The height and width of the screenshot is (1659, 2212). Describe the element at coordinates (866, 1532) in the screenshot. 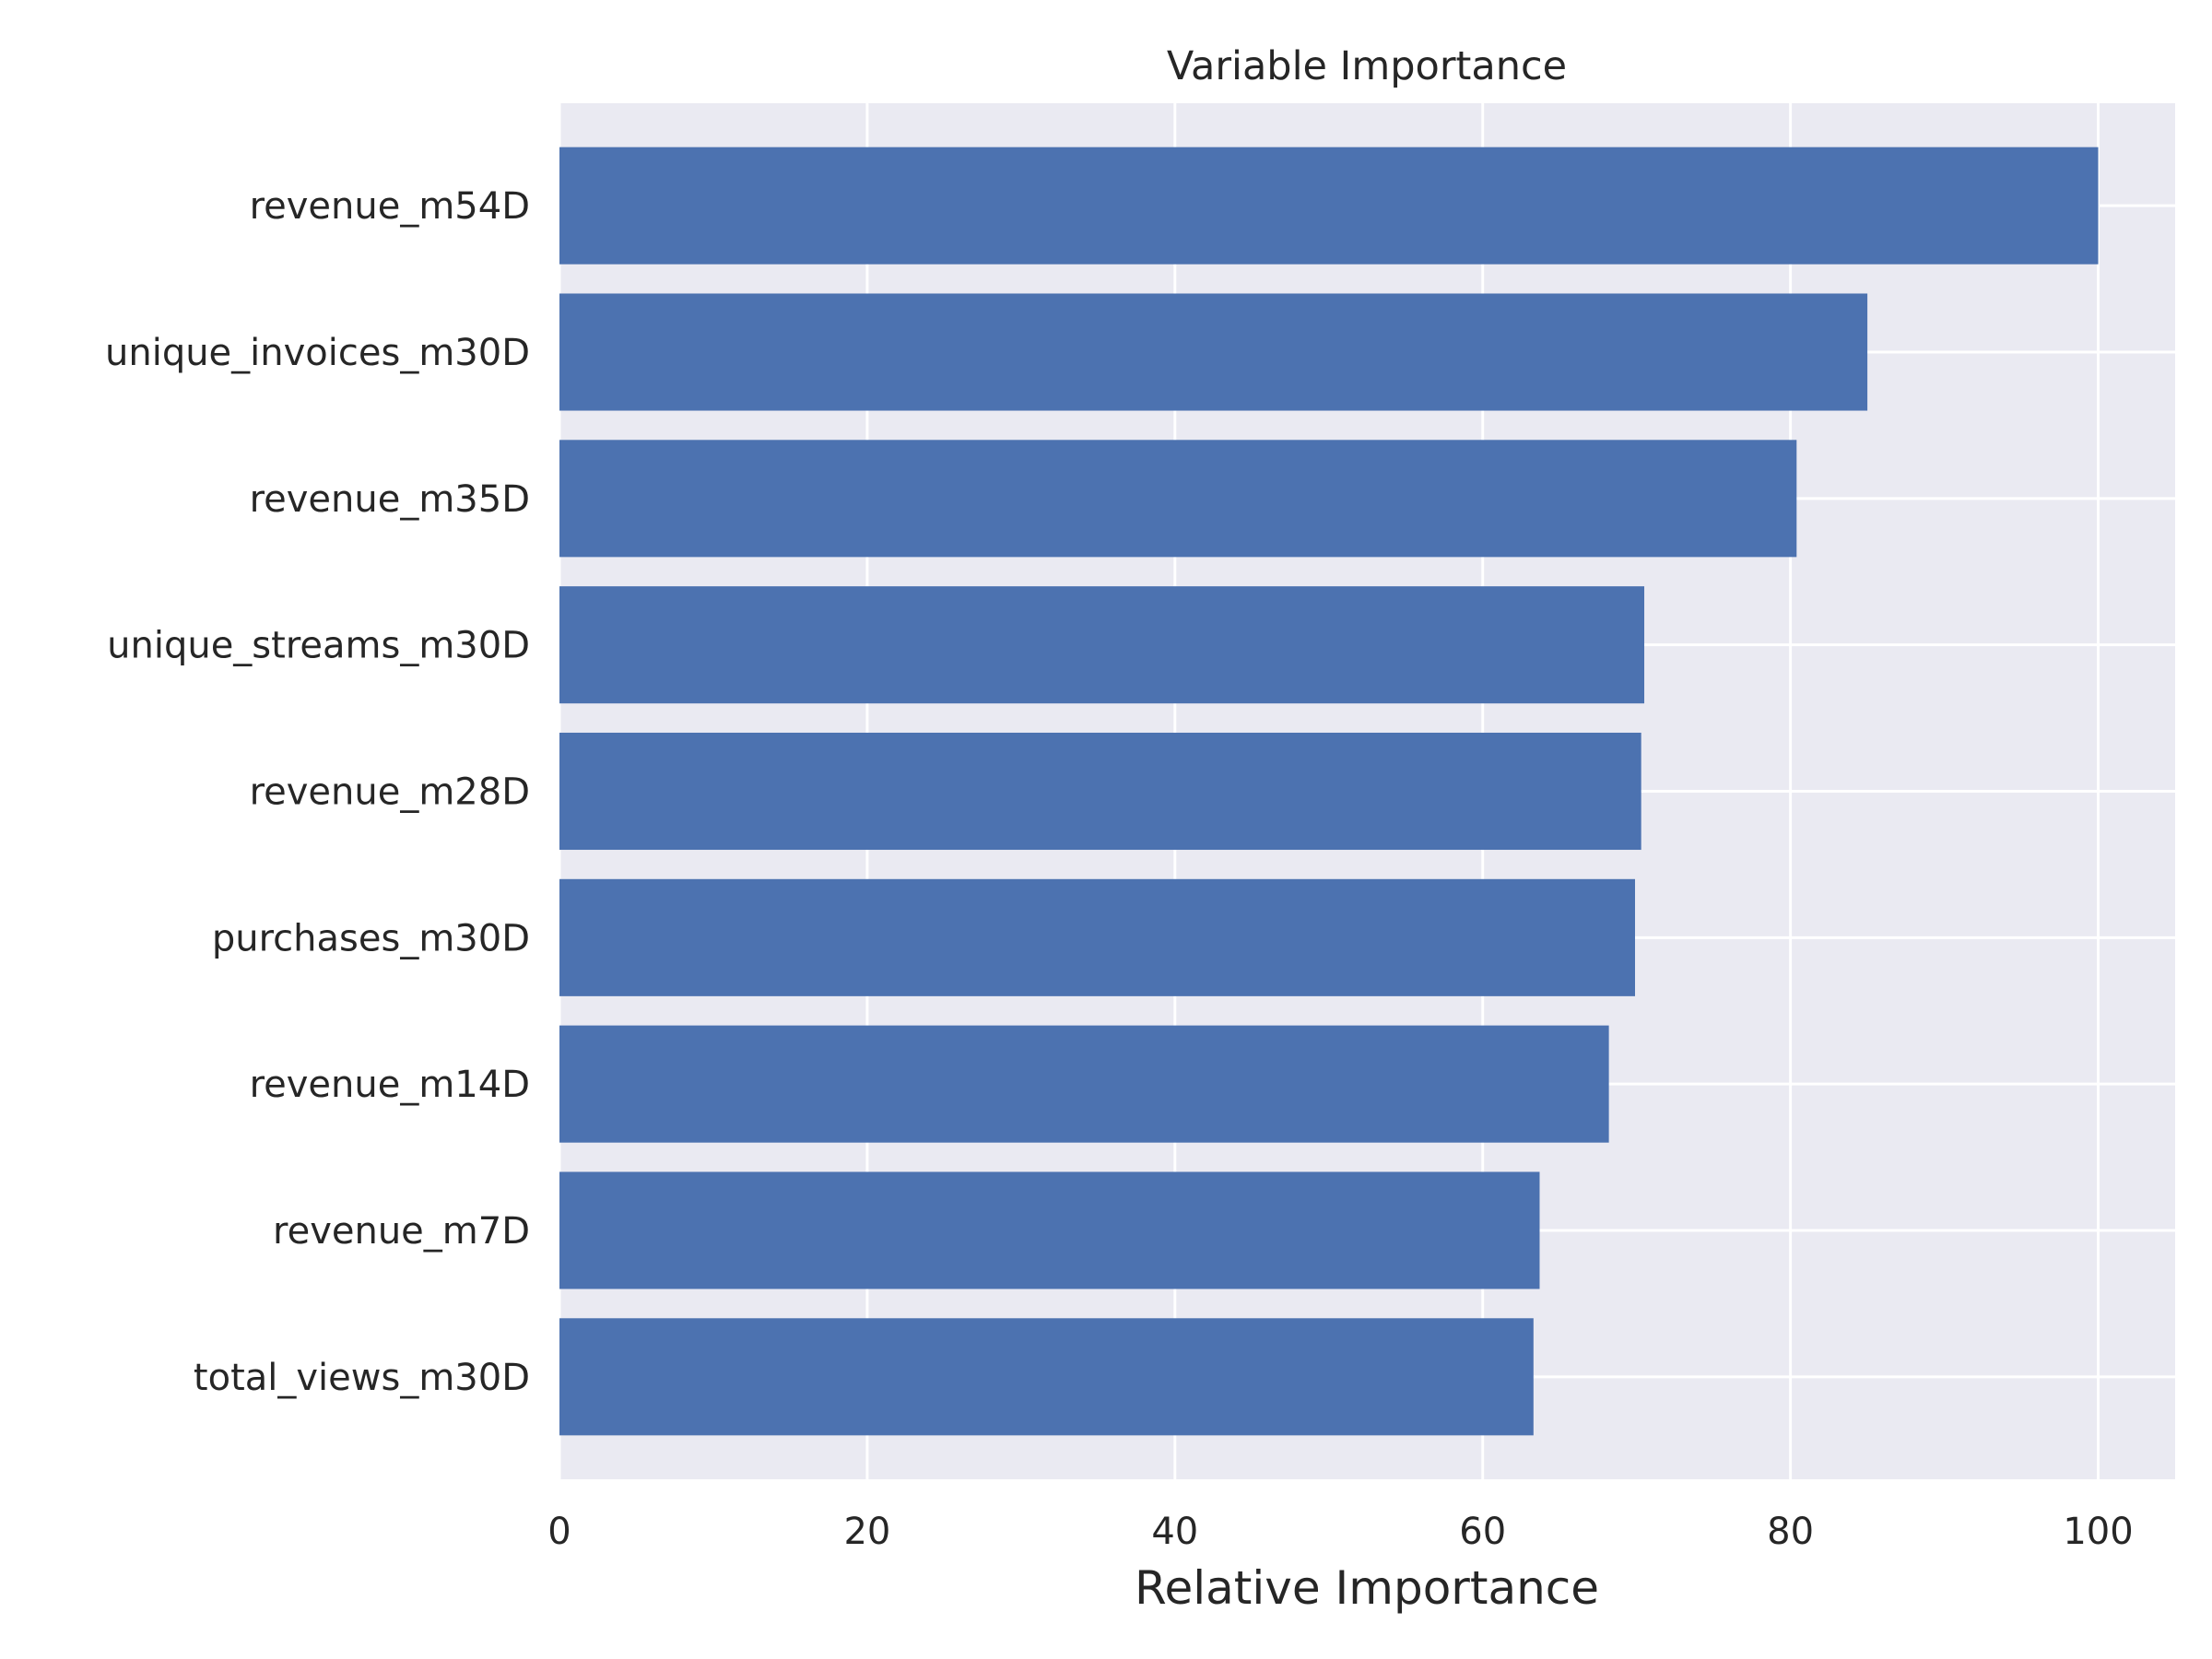

I see `x-tick-label: 20` at that location.